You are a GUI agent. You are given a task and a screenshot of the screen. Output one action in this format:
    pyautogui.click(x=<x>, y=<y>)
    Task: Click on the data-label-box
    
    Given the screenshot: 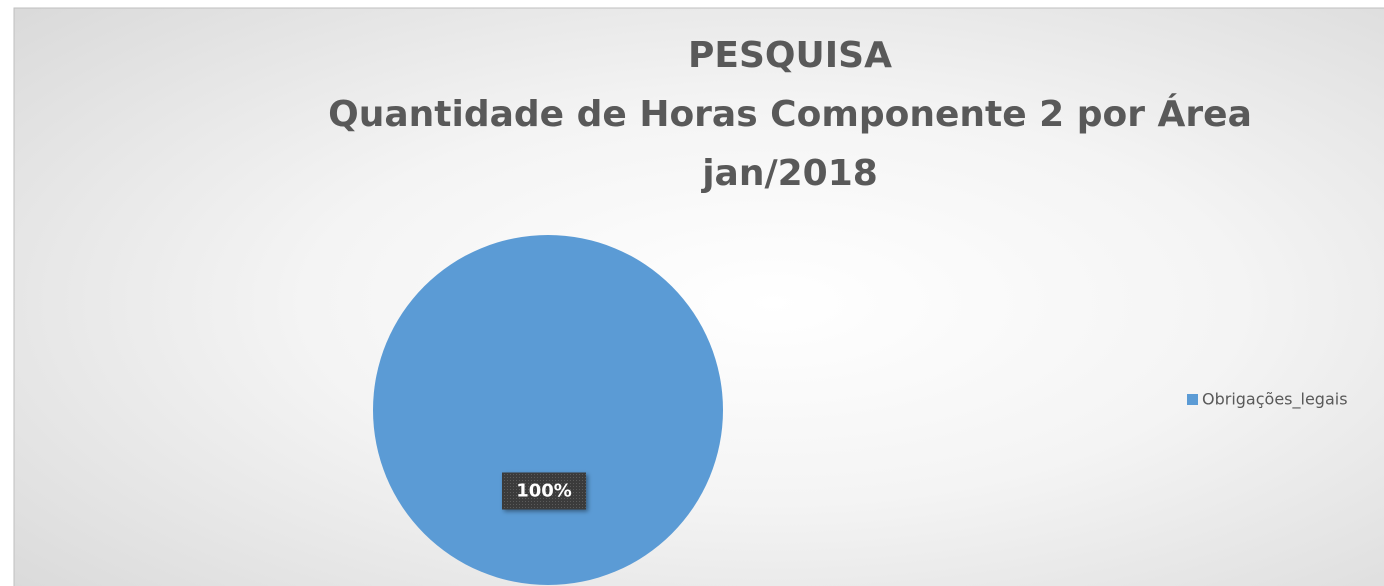 What is the action you would take?
    pyautogui.click(x=544, y=491)
    